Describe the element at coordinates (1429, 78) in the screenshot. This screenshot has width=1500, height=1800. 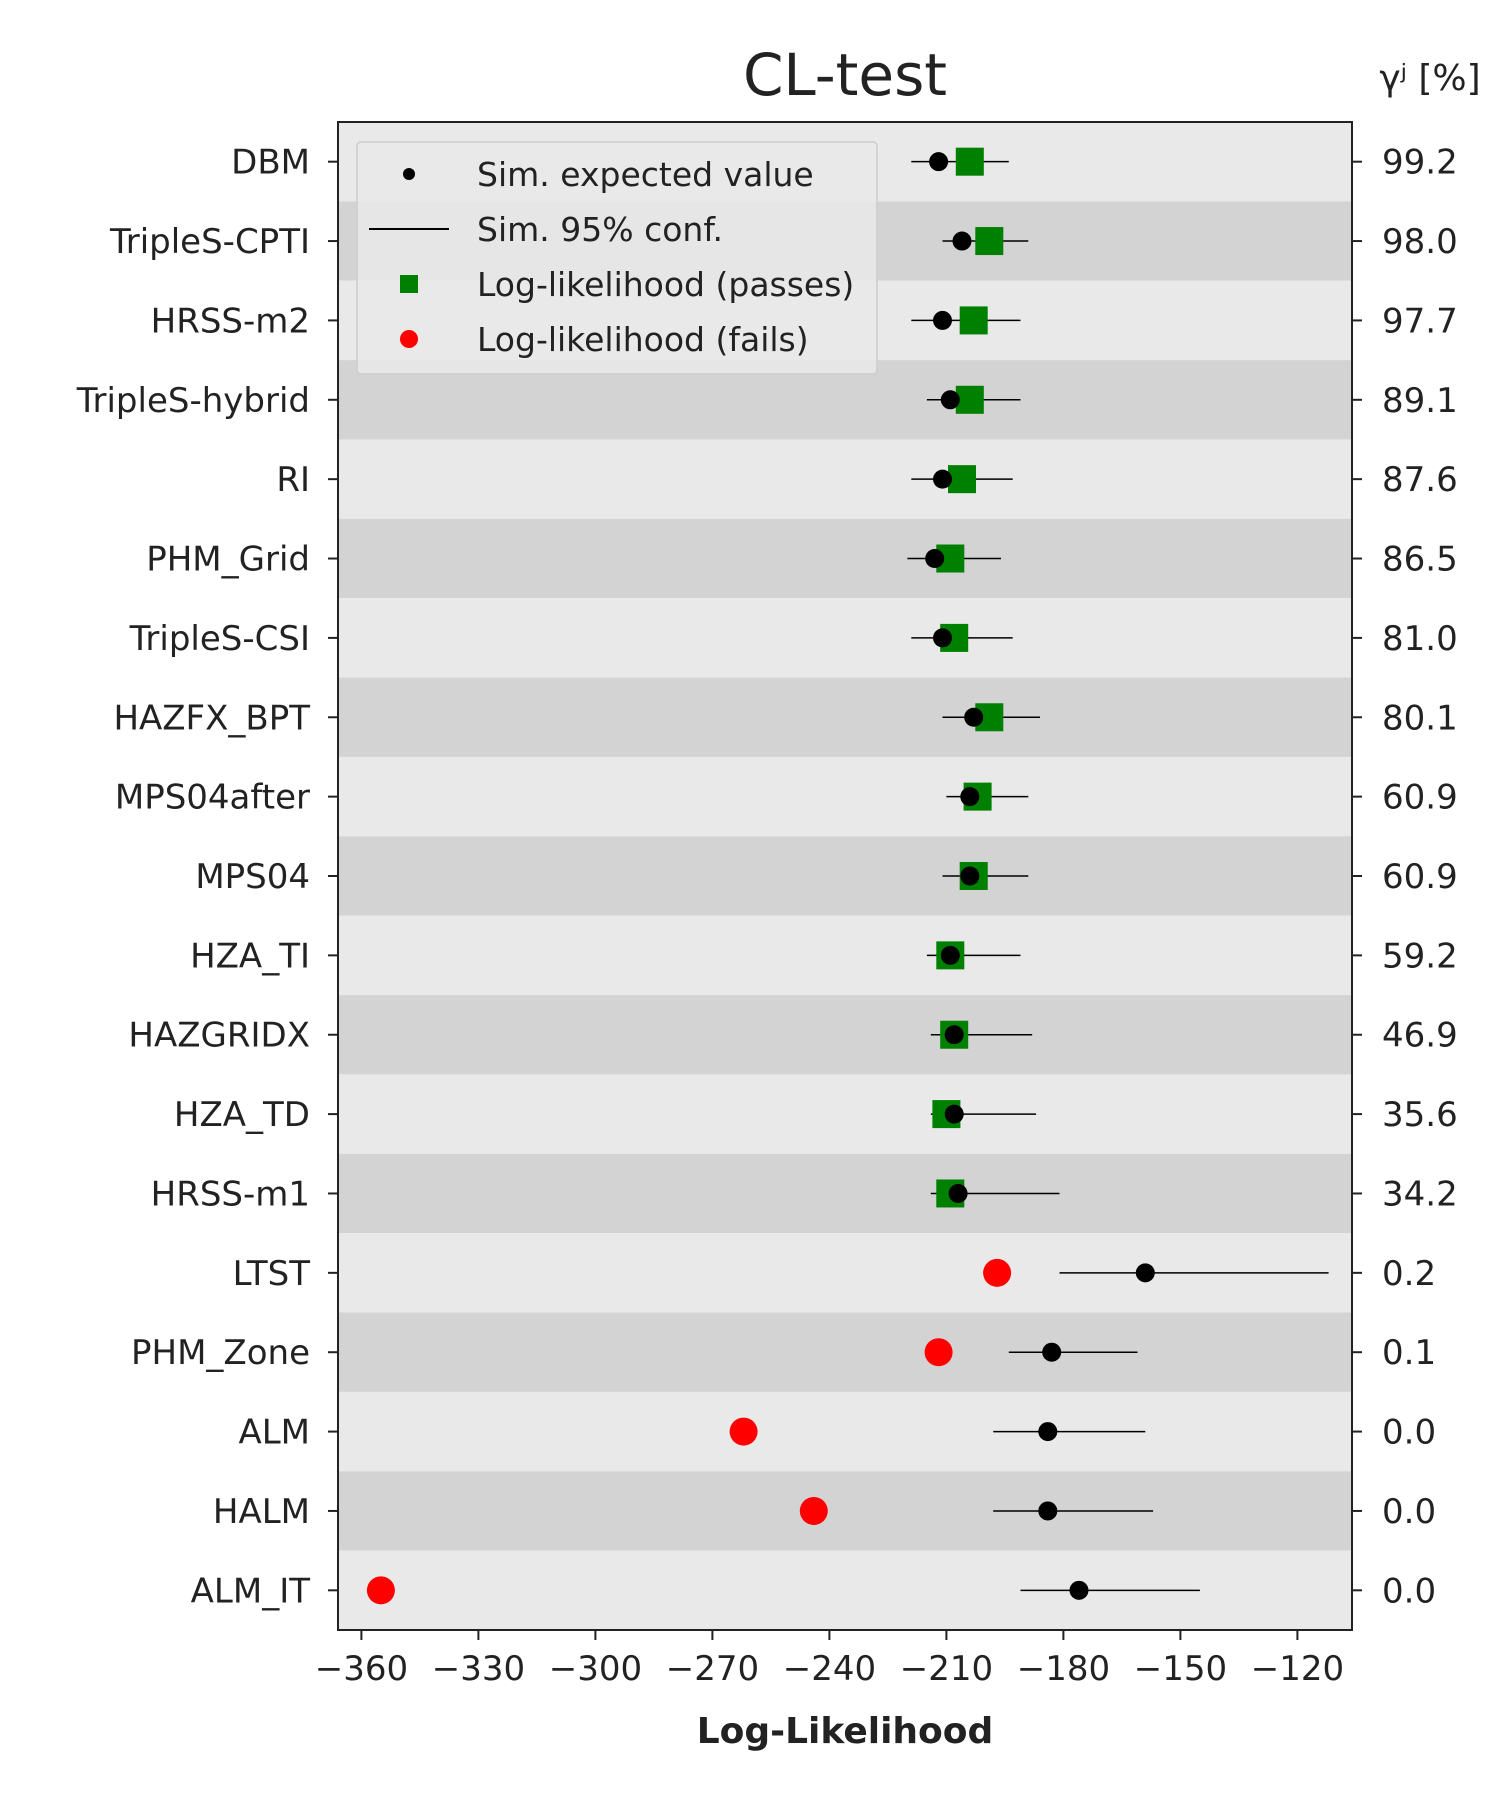
I see `right-axis-label: γʲ [%]` at that location.